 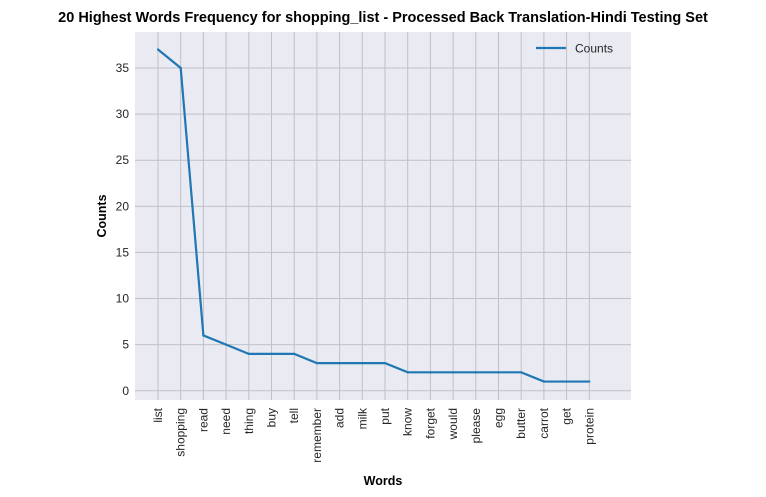 What do you see at coordinates (566, 381) in the screenshot?
I see `data-point-get` at bounding box center [566, 381].